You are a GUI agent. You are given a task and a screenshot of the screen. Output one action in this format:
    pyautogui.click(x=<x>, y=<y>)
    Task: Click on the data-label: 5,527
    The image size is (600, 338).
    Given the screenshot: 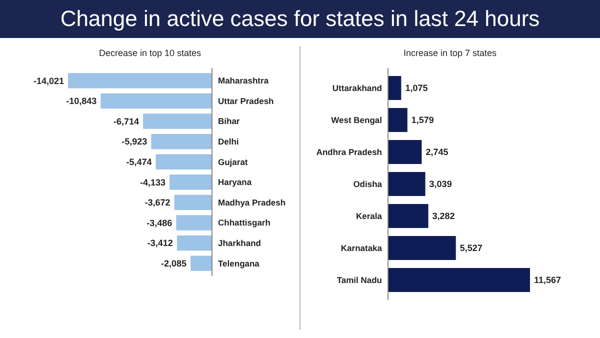 What is the action you would take?
    pyautogui.click(x=471, y=248)
    